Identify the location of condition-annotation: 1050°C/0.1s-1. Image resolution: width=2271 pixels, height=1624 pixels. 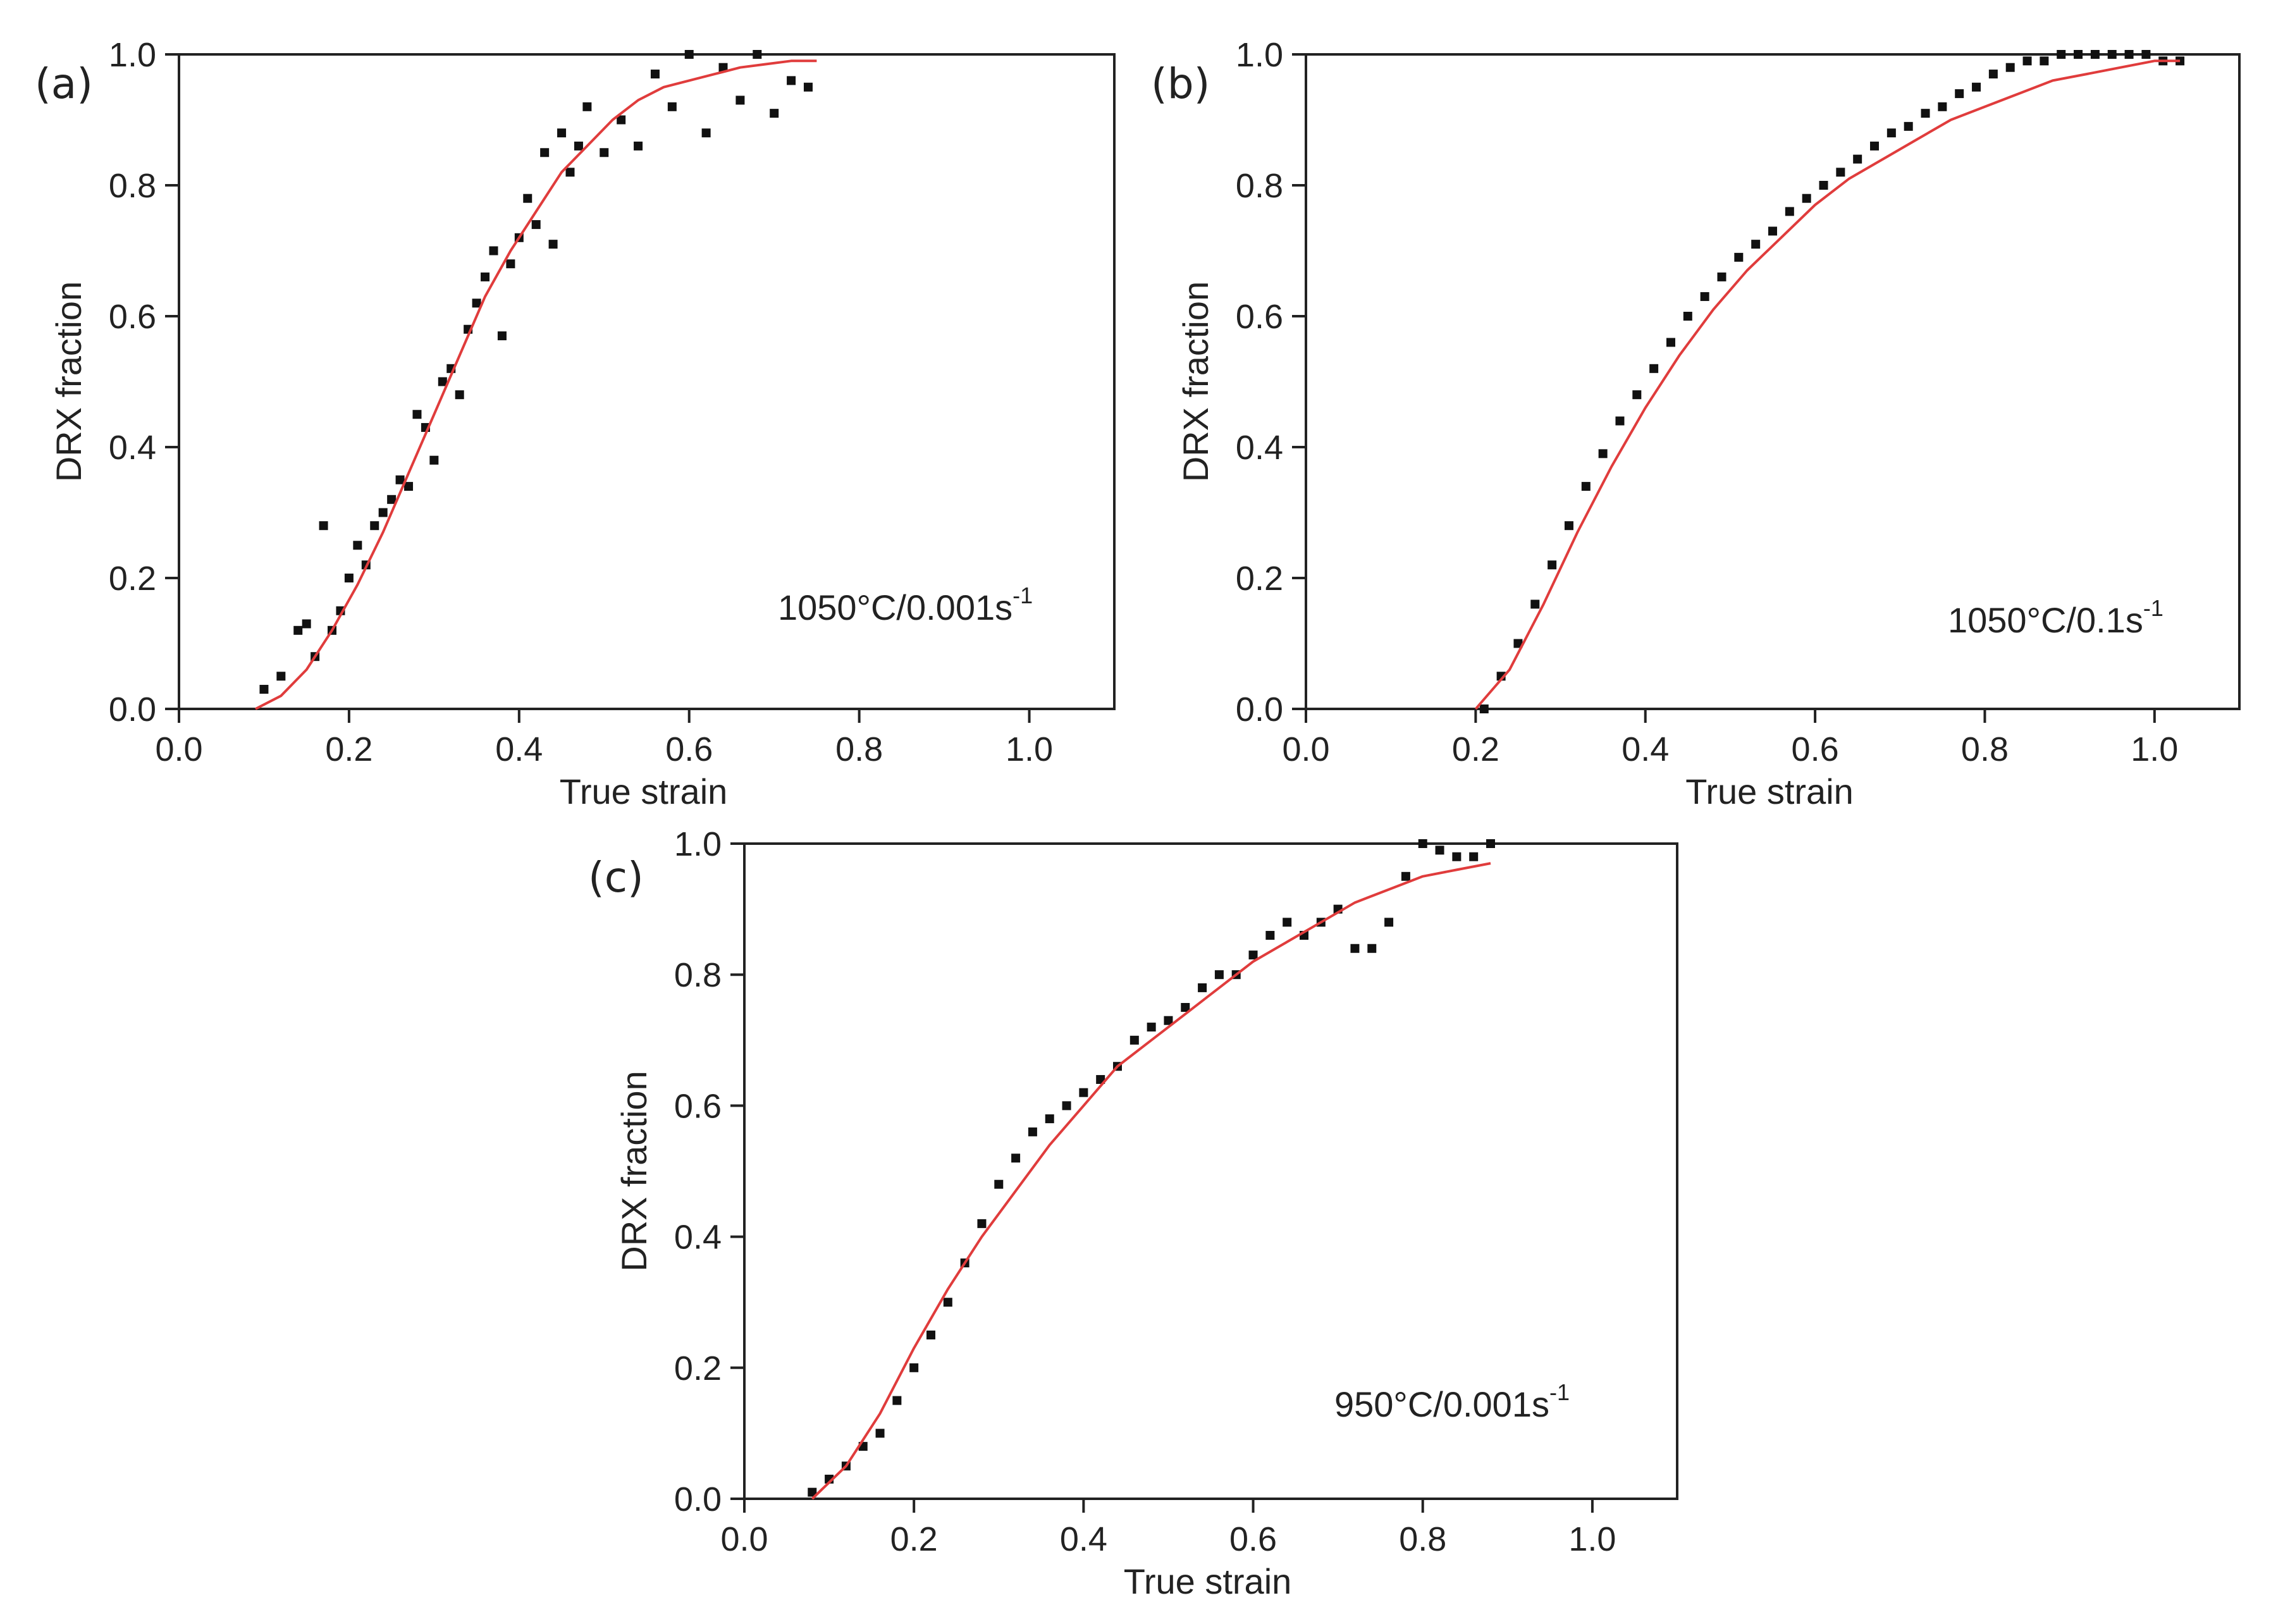
(2055, 617).